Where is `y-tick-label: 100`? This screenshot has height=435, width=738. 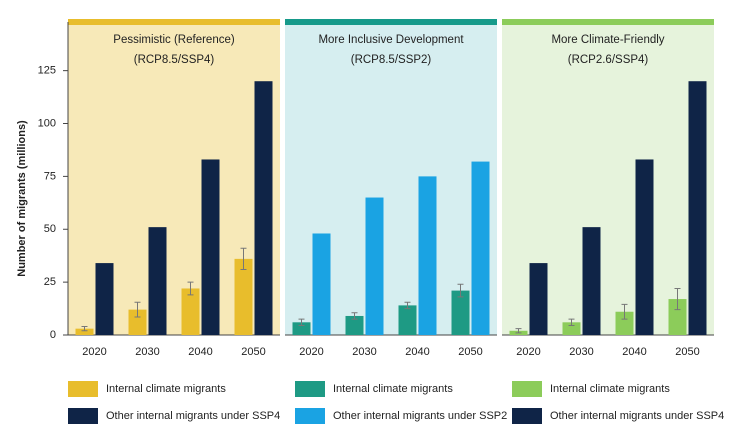
y-tick-label: 100 is located at coordinates (47, 123).